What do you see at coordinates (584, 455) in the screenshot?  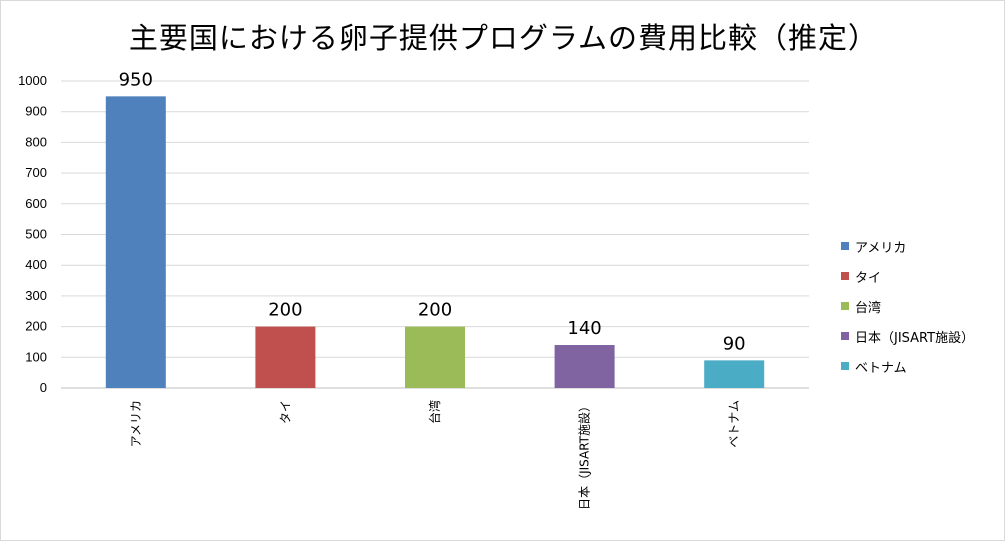 I see `category-label: 日本（JISART施設）` at bounding box center [584, 455].